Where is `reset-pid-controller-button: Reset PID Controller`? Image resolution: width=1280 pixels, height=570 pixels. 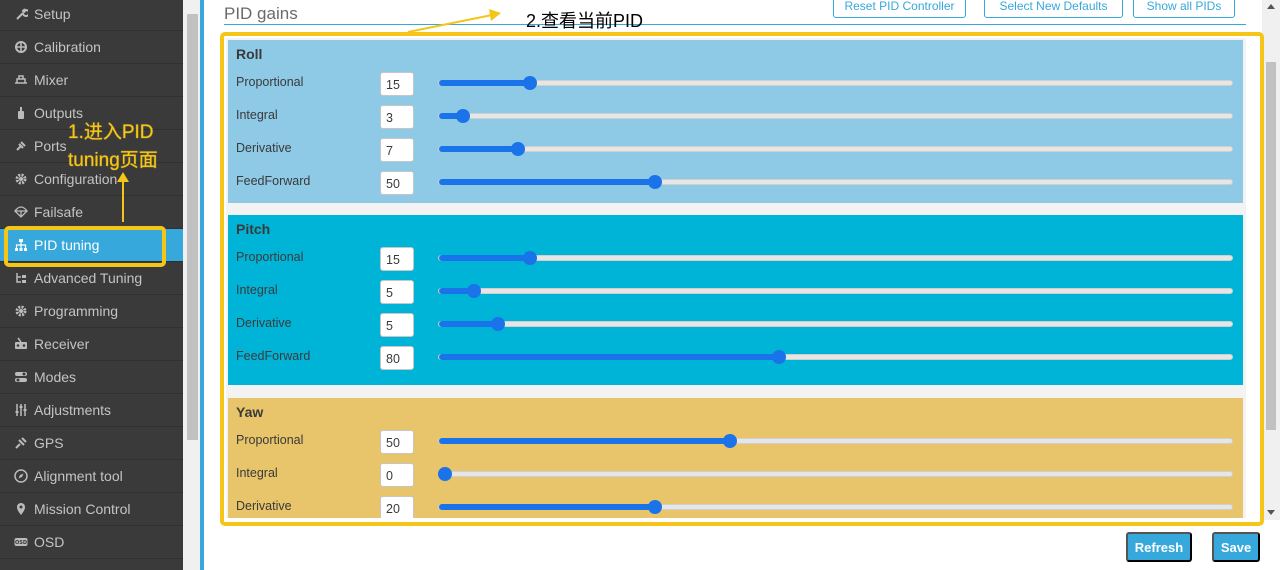
reset-pid-controller-button: Reset PID Controller is located at coordinates (899, 9).